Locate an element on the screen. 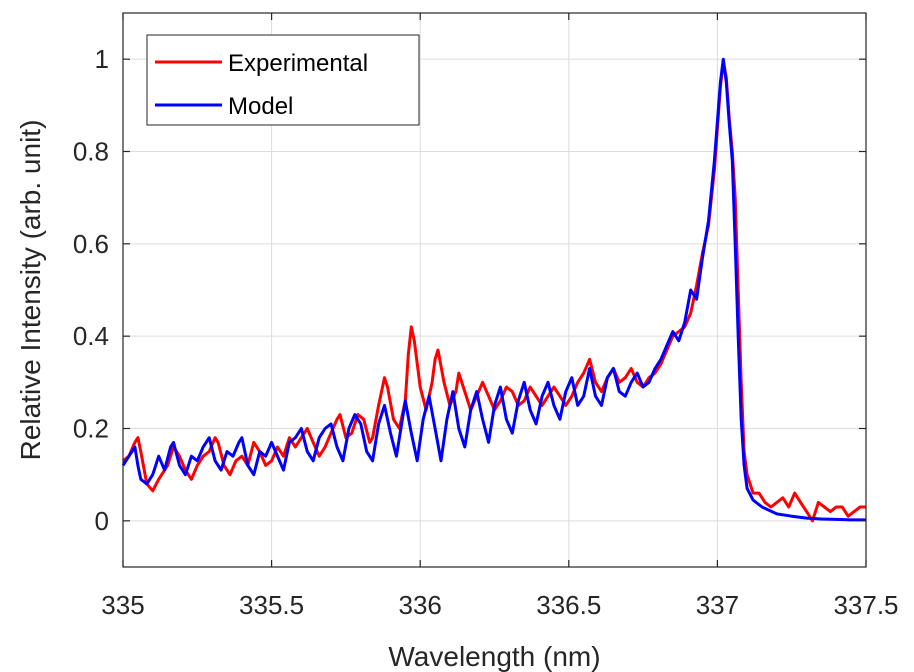  y-tick-label: 0.4 is located at coordinates (91, 336).